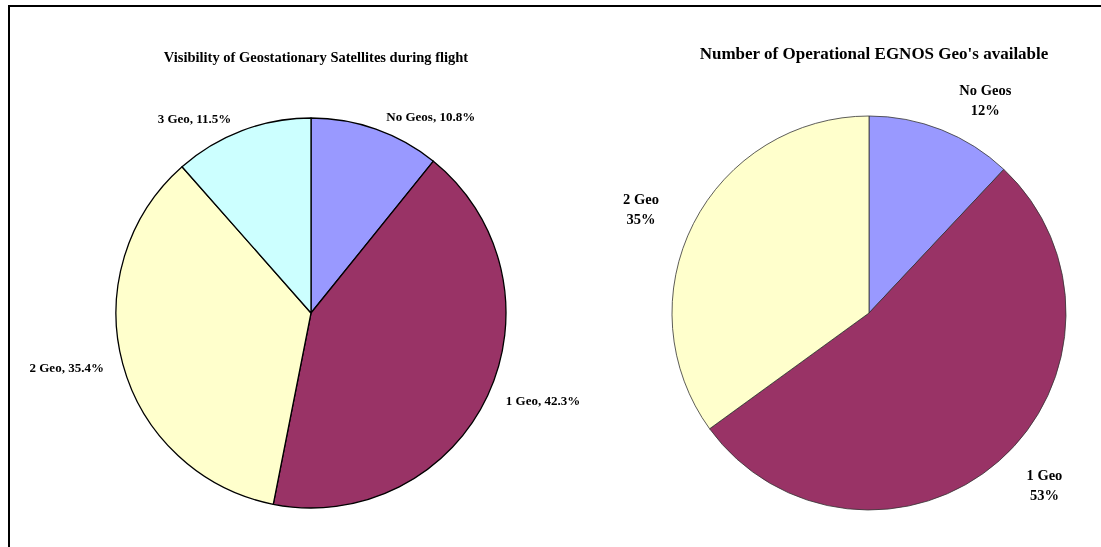 The height and width of the screenshot is (547, 1101). I want to click on slice-label: 1 Geo, 42.3%, so click(543, 401).